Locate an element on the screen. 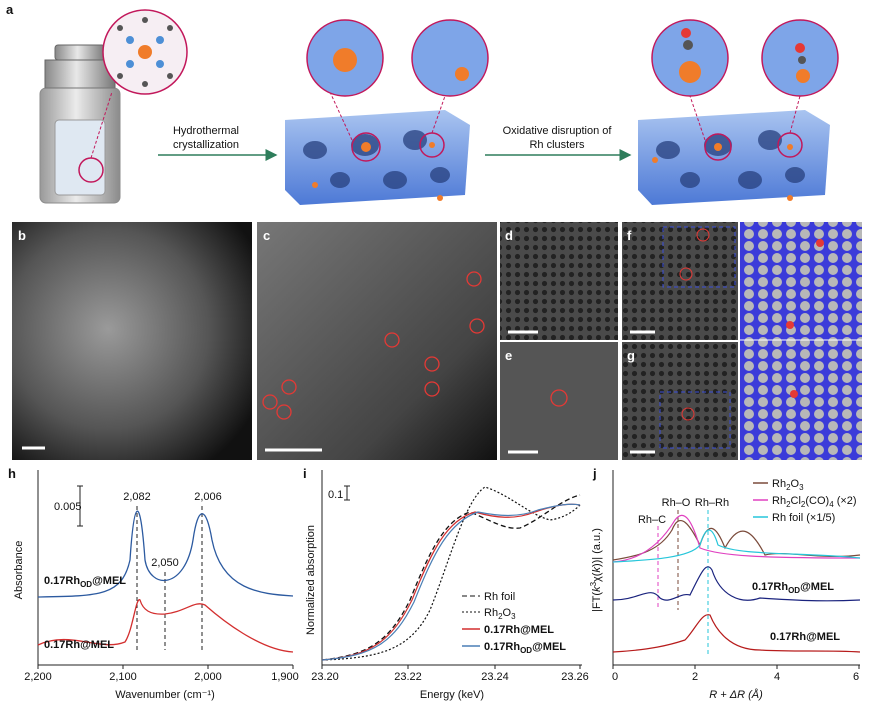 The image size is (876, 715). sample-label: 0.17Rh@MEL is located at coordinates (79, 645).